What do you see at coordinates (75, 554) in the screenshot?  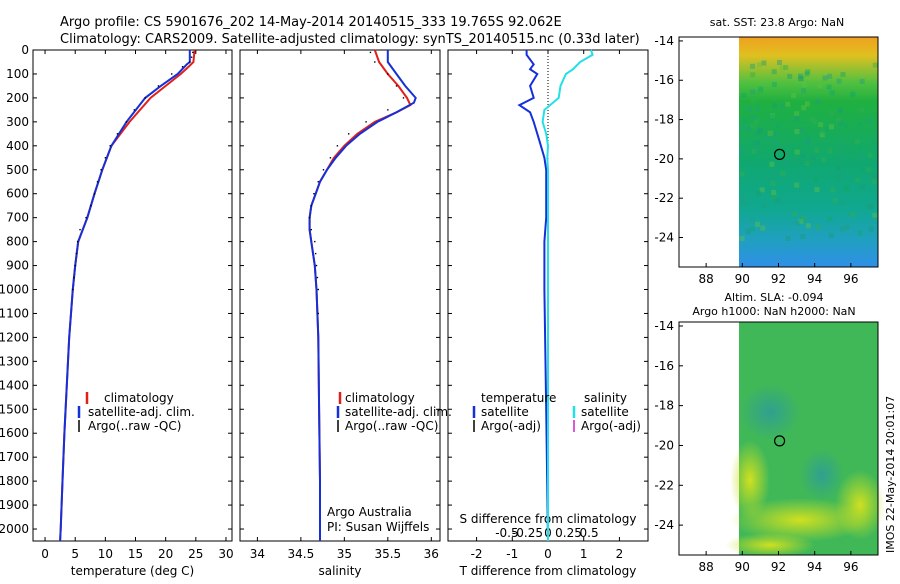 I see `x-tick-label: 5` at bounding box center [75, 554].